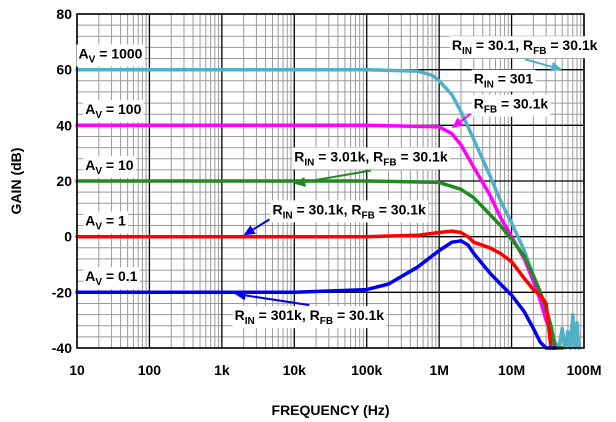  What do you see at coordinates (222, 370) in the screenshot?
I see `x-tick-label: 1k` at bounding box center [222, 370].